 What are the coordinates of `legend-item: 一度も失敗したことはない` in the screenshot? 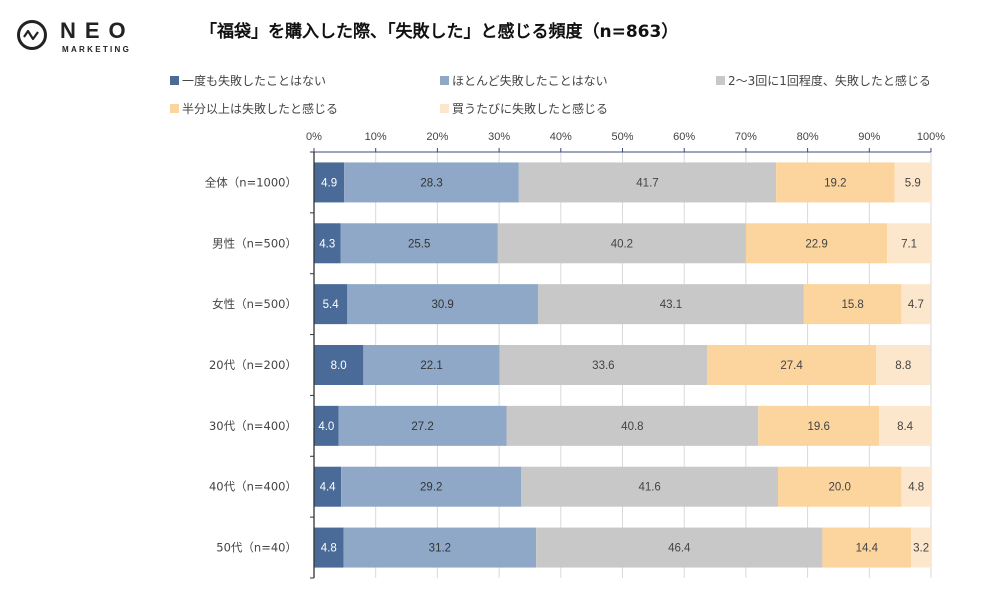 It's located at (248, 80).